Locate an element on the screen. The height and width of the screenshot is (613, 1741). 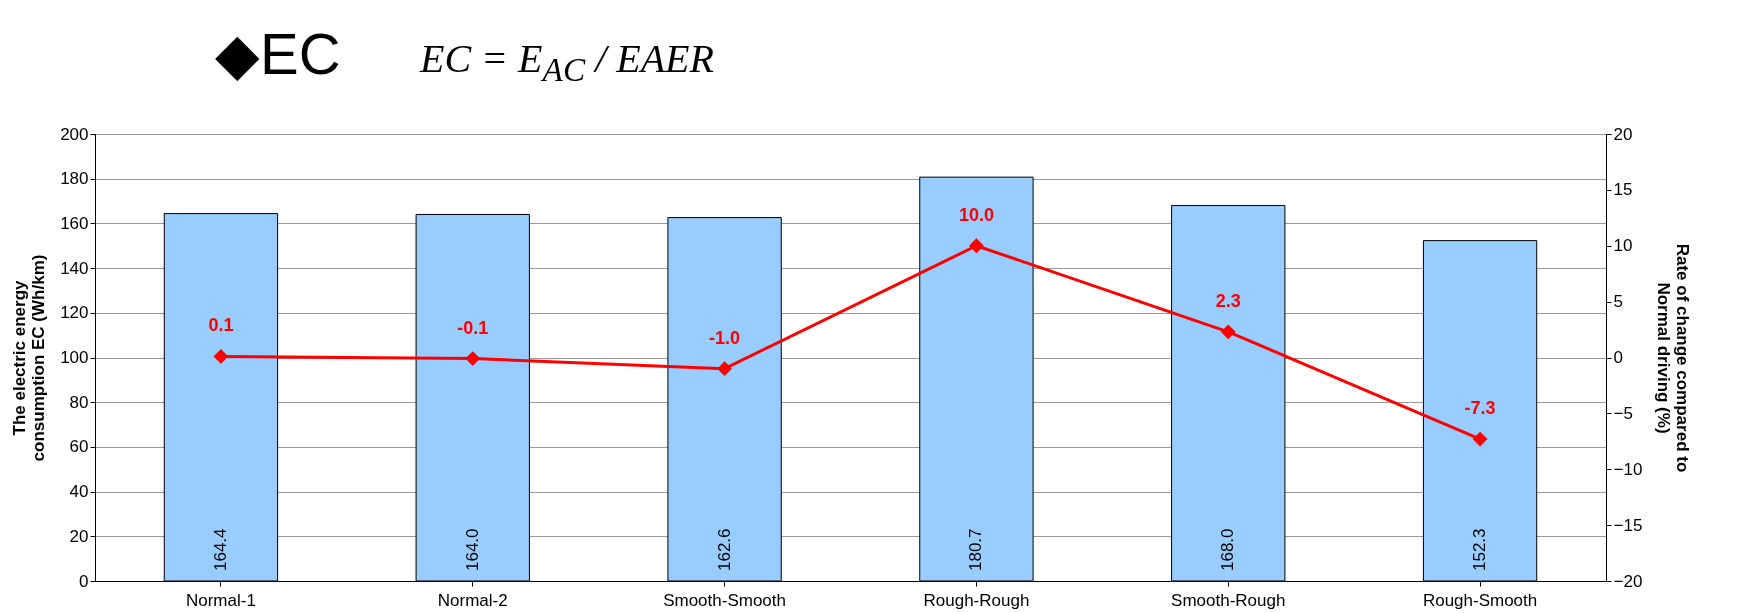
y-tick-label: 40 is located at coordinates (79, 492).